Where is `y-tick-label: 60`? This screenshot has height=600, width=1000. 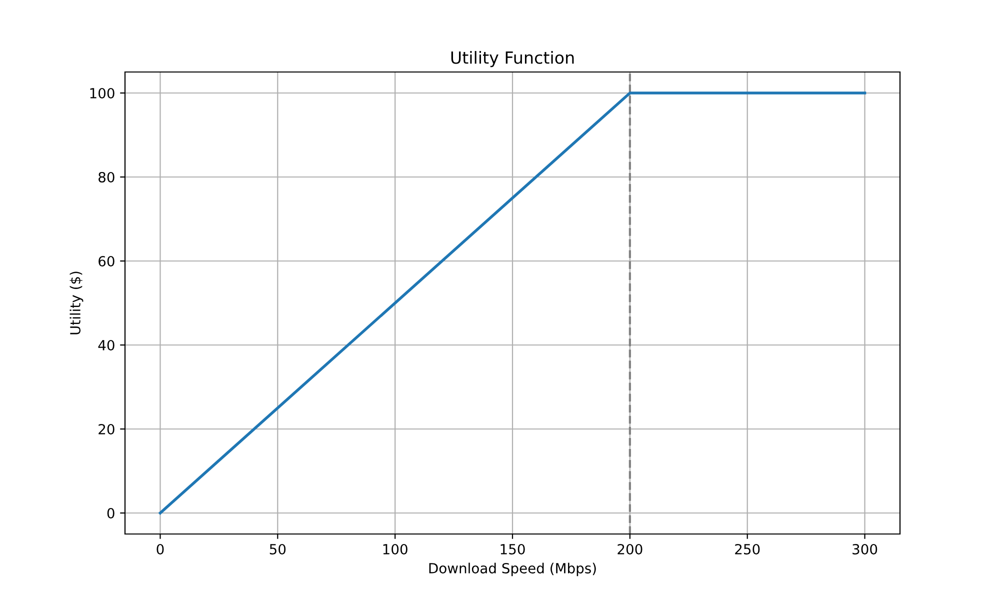
y-tick-label: 60 is located at coordinates (106, 261).